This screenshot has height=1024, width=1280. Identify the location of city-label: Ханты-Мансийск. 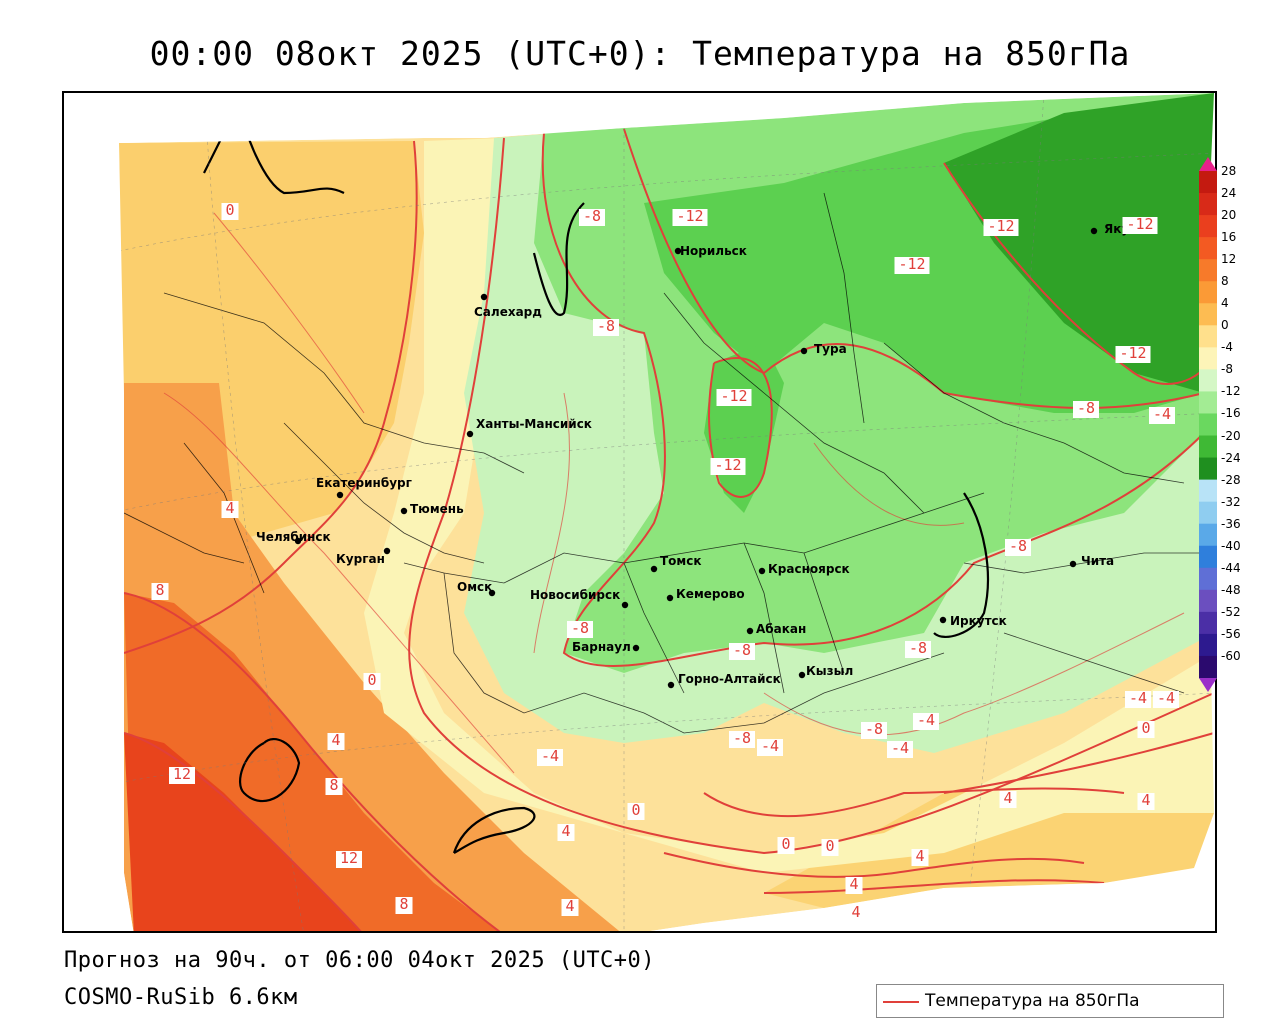
(534, 424).